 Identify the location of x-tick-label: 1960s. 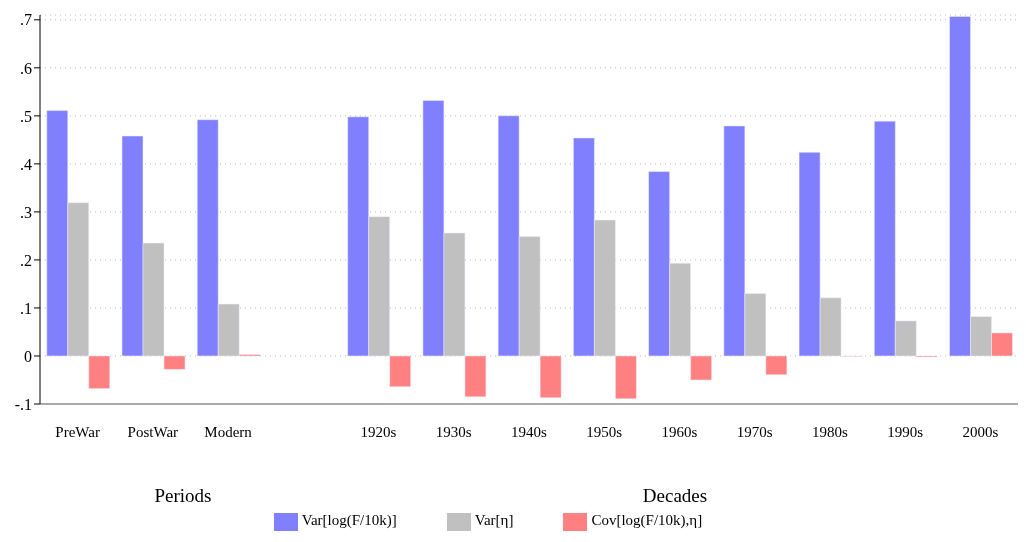
(679, 431).